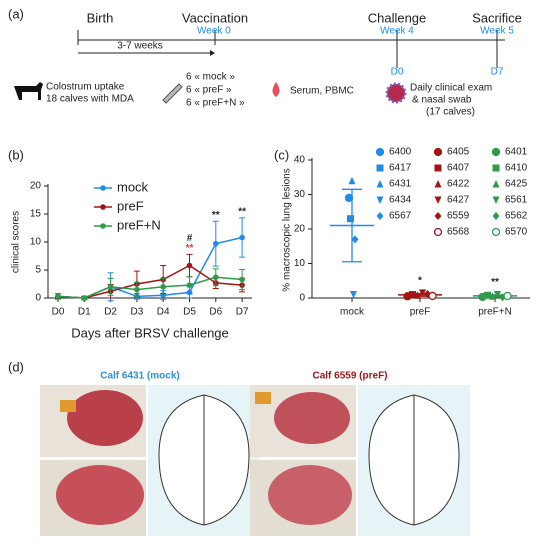  What do you see at coordinates (215, 17) in the screenshot?
I see `event: Vaccination` at bounding box center [215, 17].